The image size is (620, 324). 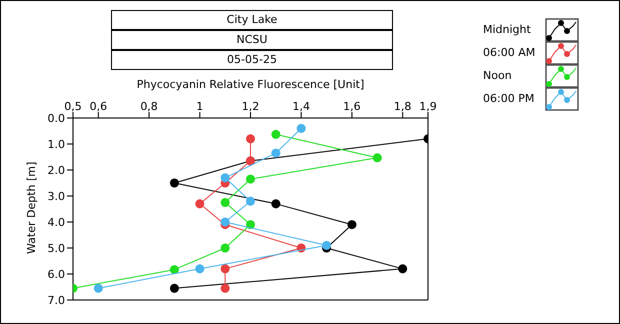 I want to click on chart-title: City Lake, so click(x=252, y=20).